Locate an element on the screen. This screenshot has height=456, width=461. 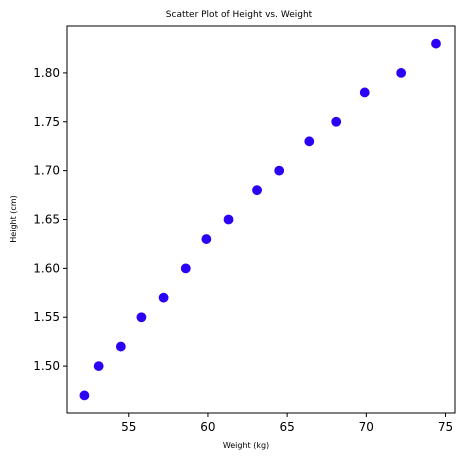
x-tick-label: 65 is located at coordinates (286, 427).